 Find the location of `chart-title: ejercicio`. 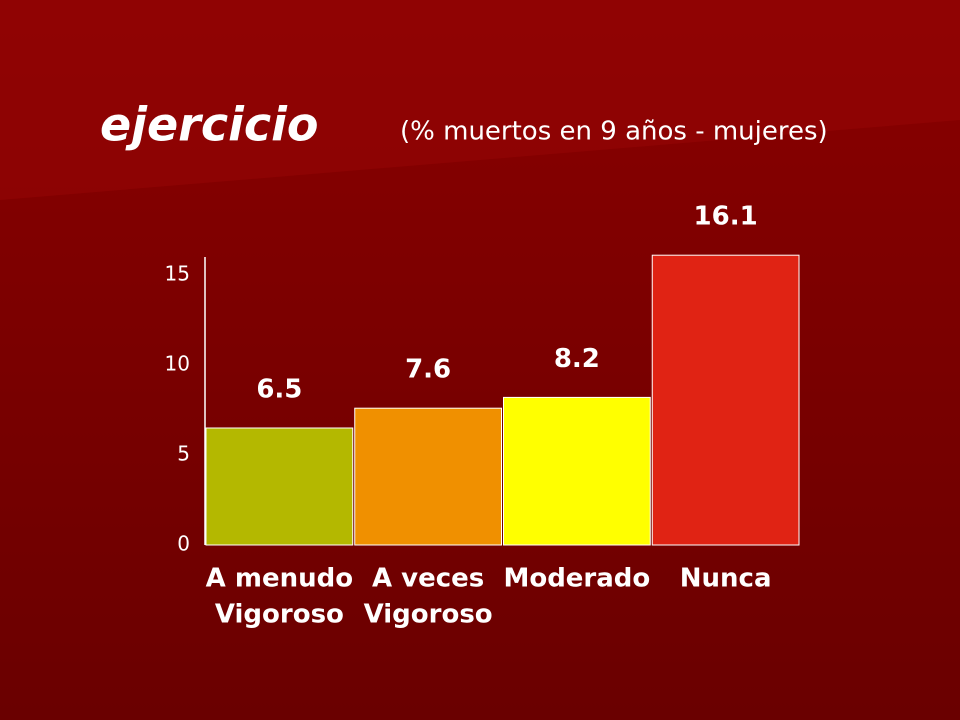

chart-title: ejercicio is located at coordinates (209, 125).